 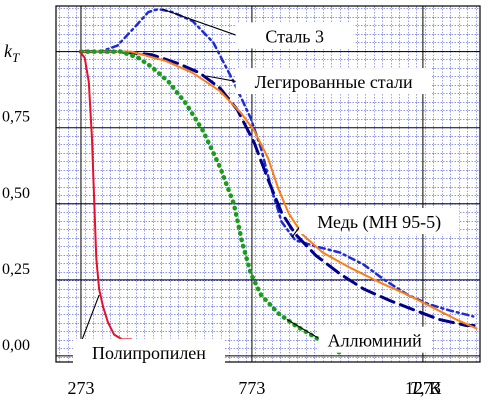 What do you see at coordinates (80, 388) in the screenshot?
I see `x-tick-label-273: 273` at bounding box center [80, 388].